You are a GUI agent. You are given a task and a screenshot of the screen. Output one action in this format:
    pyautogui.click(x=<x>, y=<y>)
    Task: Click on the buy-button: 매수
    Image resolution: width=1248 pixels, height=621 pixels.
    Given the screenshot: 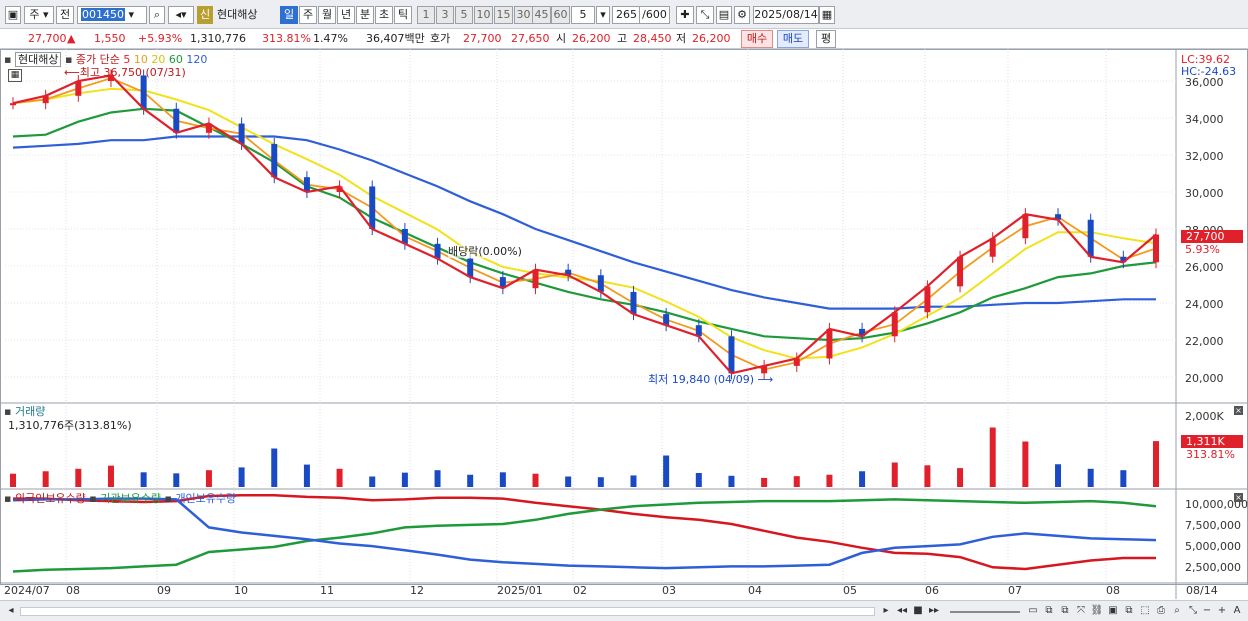 What is the action you would take?
    pyautogui.click(x=757, y=39)
    